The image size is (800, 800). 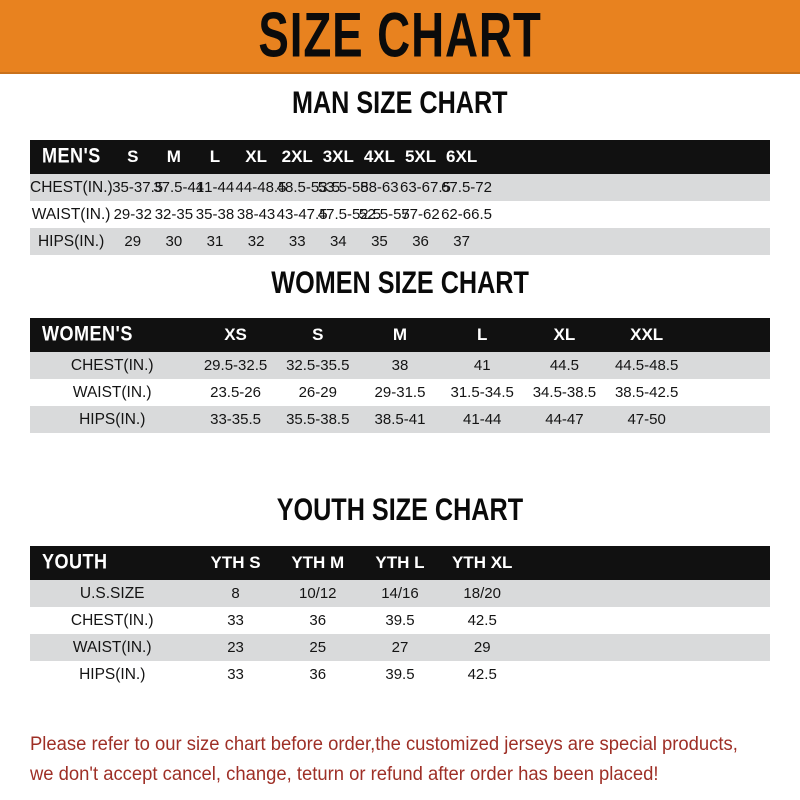 I want to click on table-cell: 38, so click(x=400, y=365).